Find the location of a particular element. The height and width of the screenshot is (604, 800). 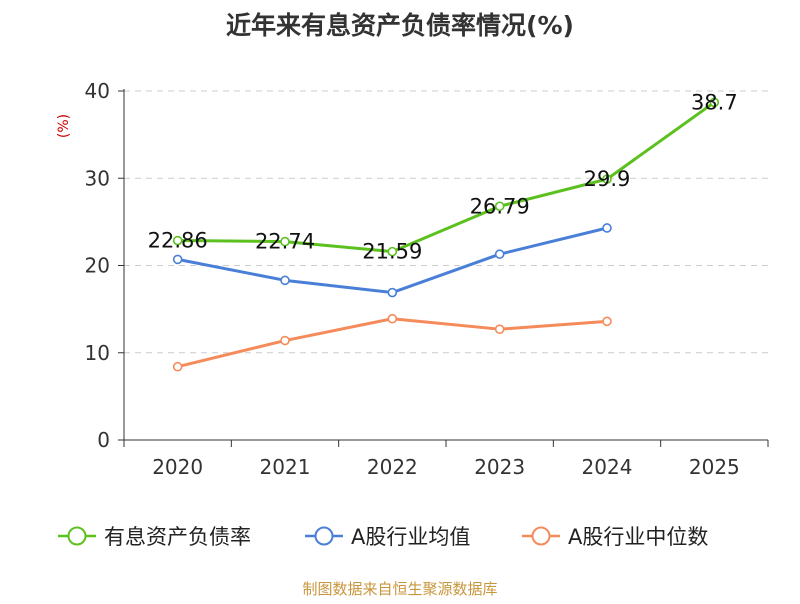

y-tick-label: 0 is located at coordinates (103, 440).